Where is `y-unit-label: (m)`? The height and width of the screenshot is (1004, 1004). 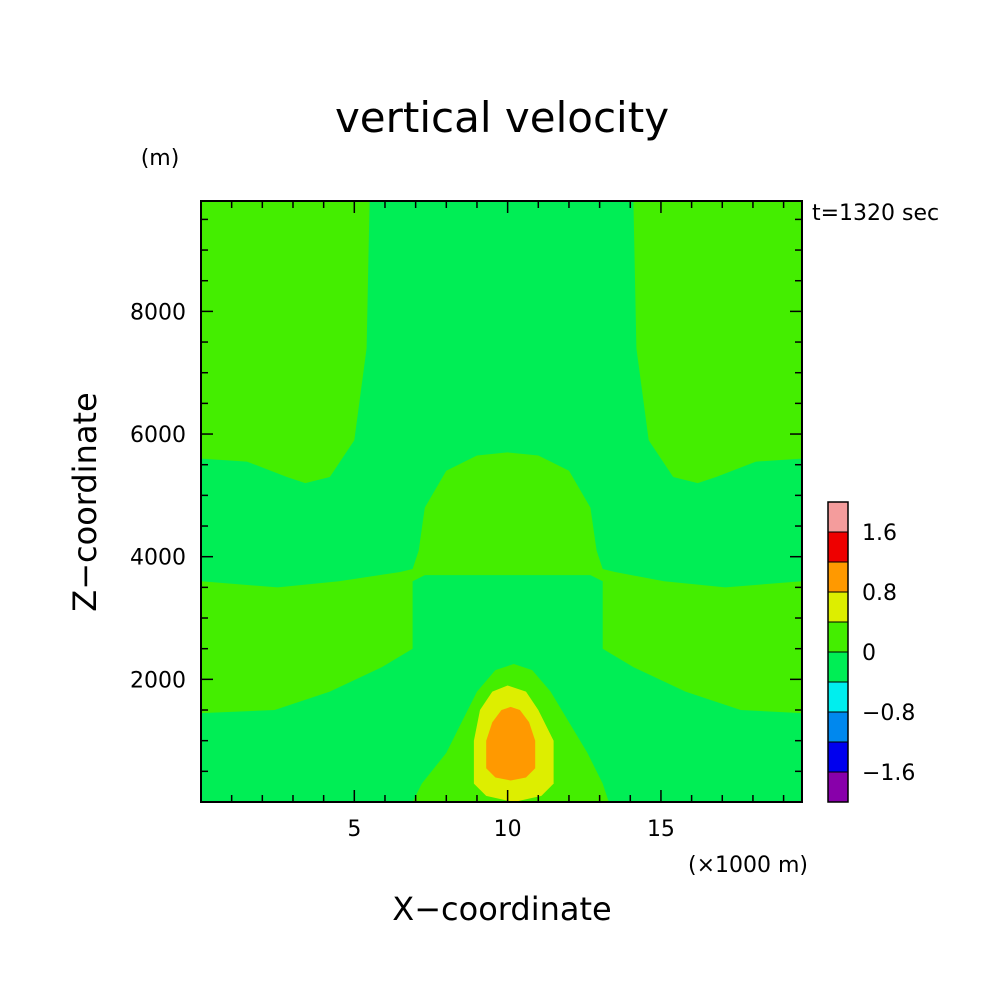
y-unit-label: (m) is located at coordinates (160, 158).